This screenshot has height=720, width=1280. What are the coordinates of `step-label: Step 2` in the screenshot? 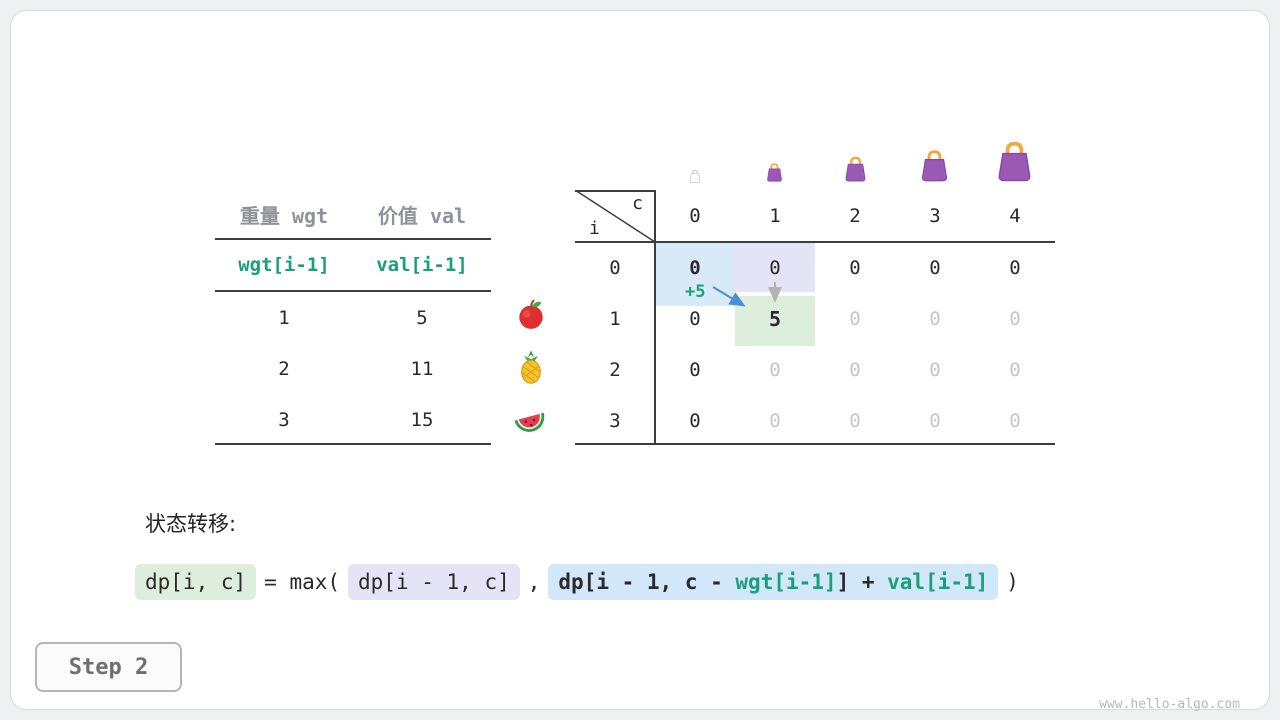 It's located at (108, 667).